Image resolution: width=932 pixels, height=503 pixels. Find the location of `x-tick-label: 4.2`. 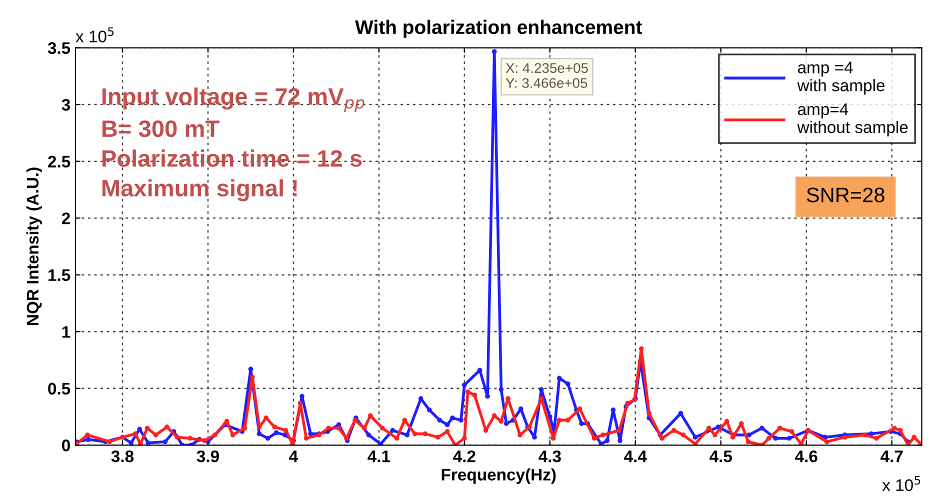

x-tick-label: 4.2 is located at coordinates (464, 456).